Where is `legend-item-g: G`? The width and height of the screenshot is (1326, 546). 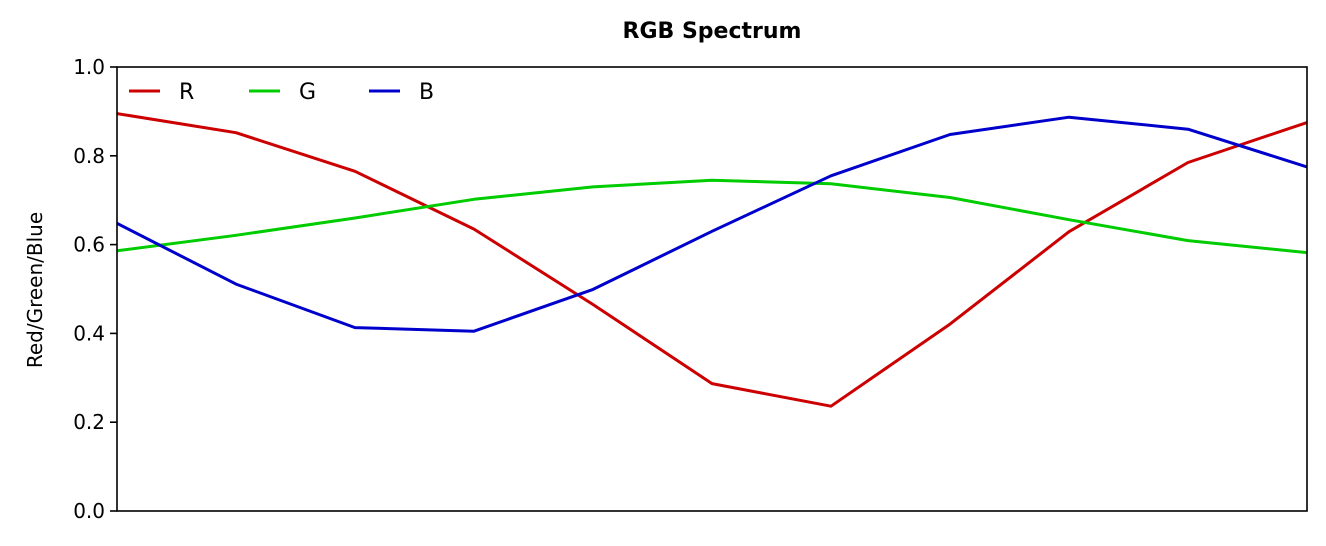 legend-item-g: G is located at coordinates (282, 92).